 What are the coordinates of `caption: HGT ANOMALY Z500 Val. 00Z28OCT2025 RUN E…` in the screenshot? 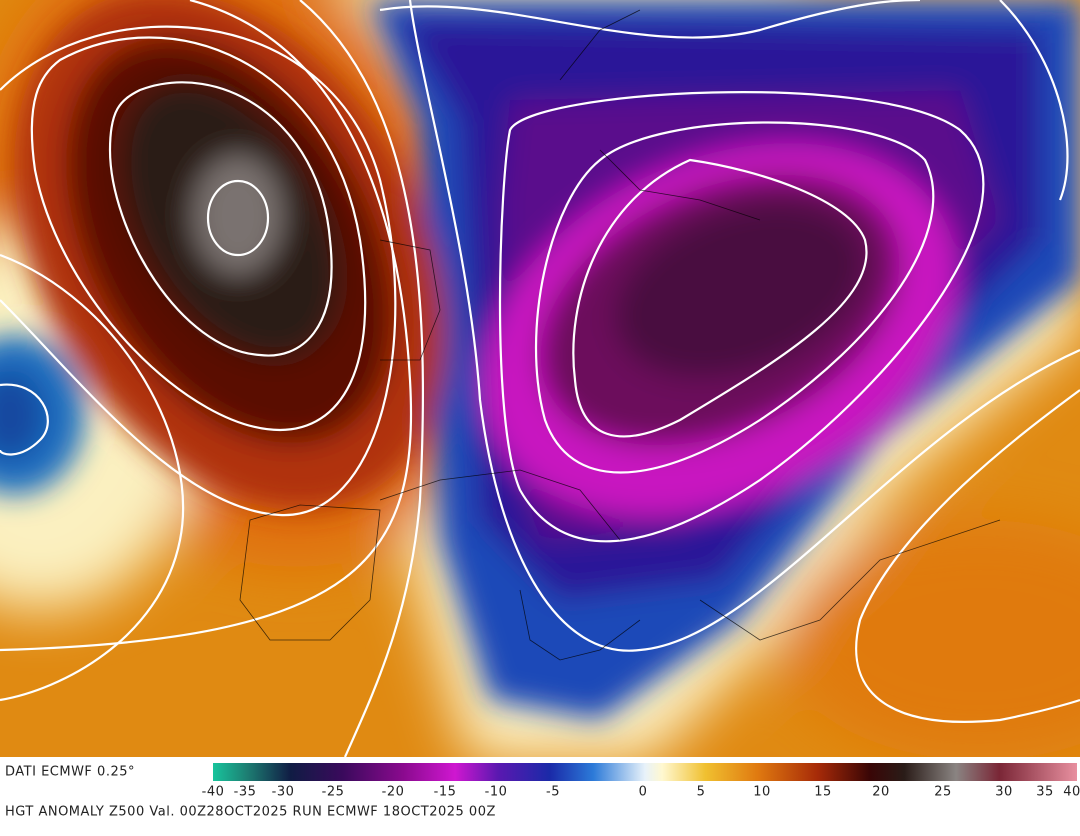 It's located at (250, 812).